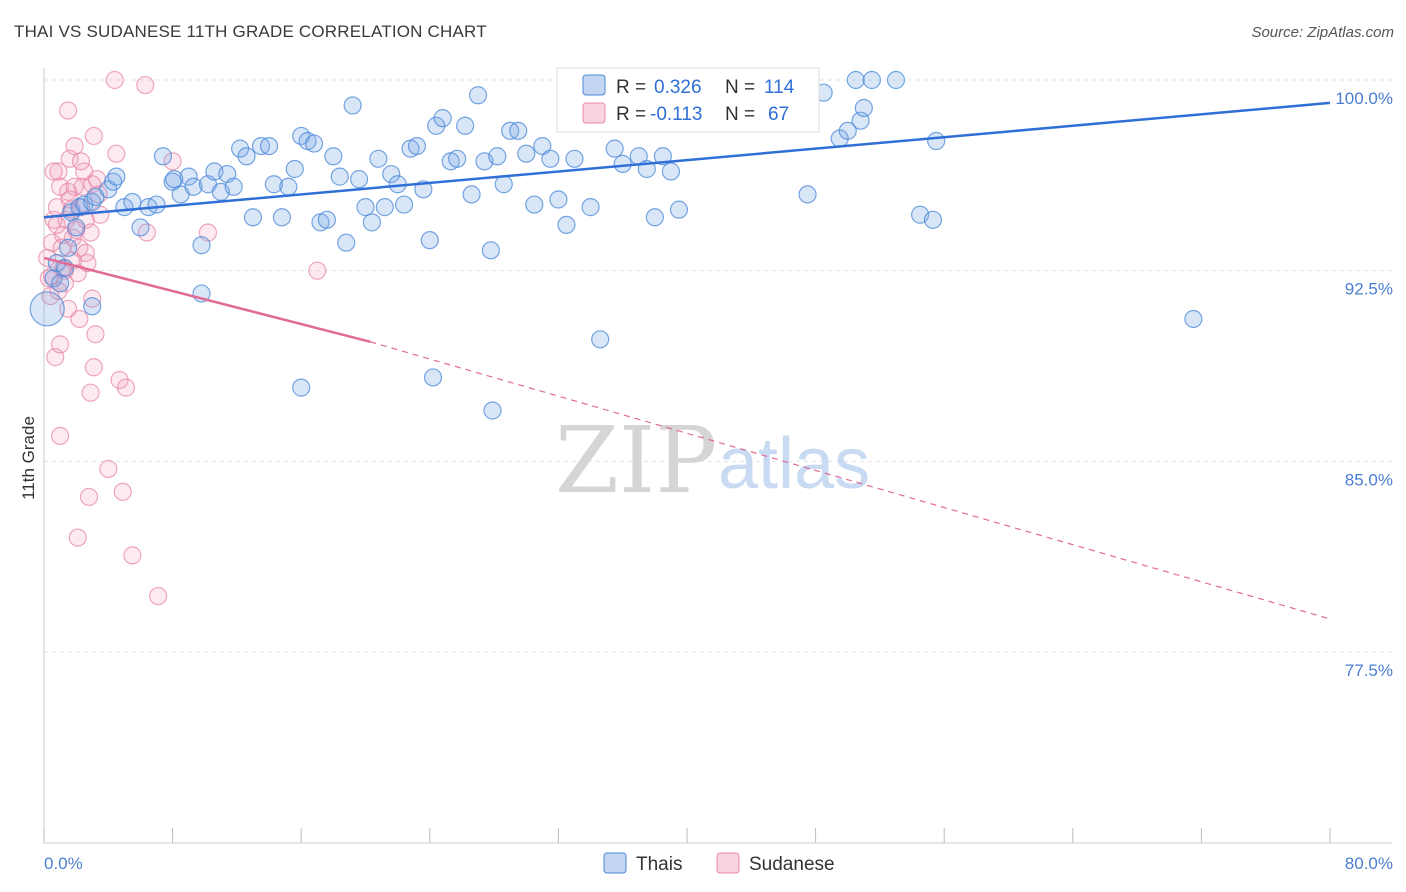  Describe the element at coordinates (687, 160) in the screenshot. I see `thai-trend-line` at that location.